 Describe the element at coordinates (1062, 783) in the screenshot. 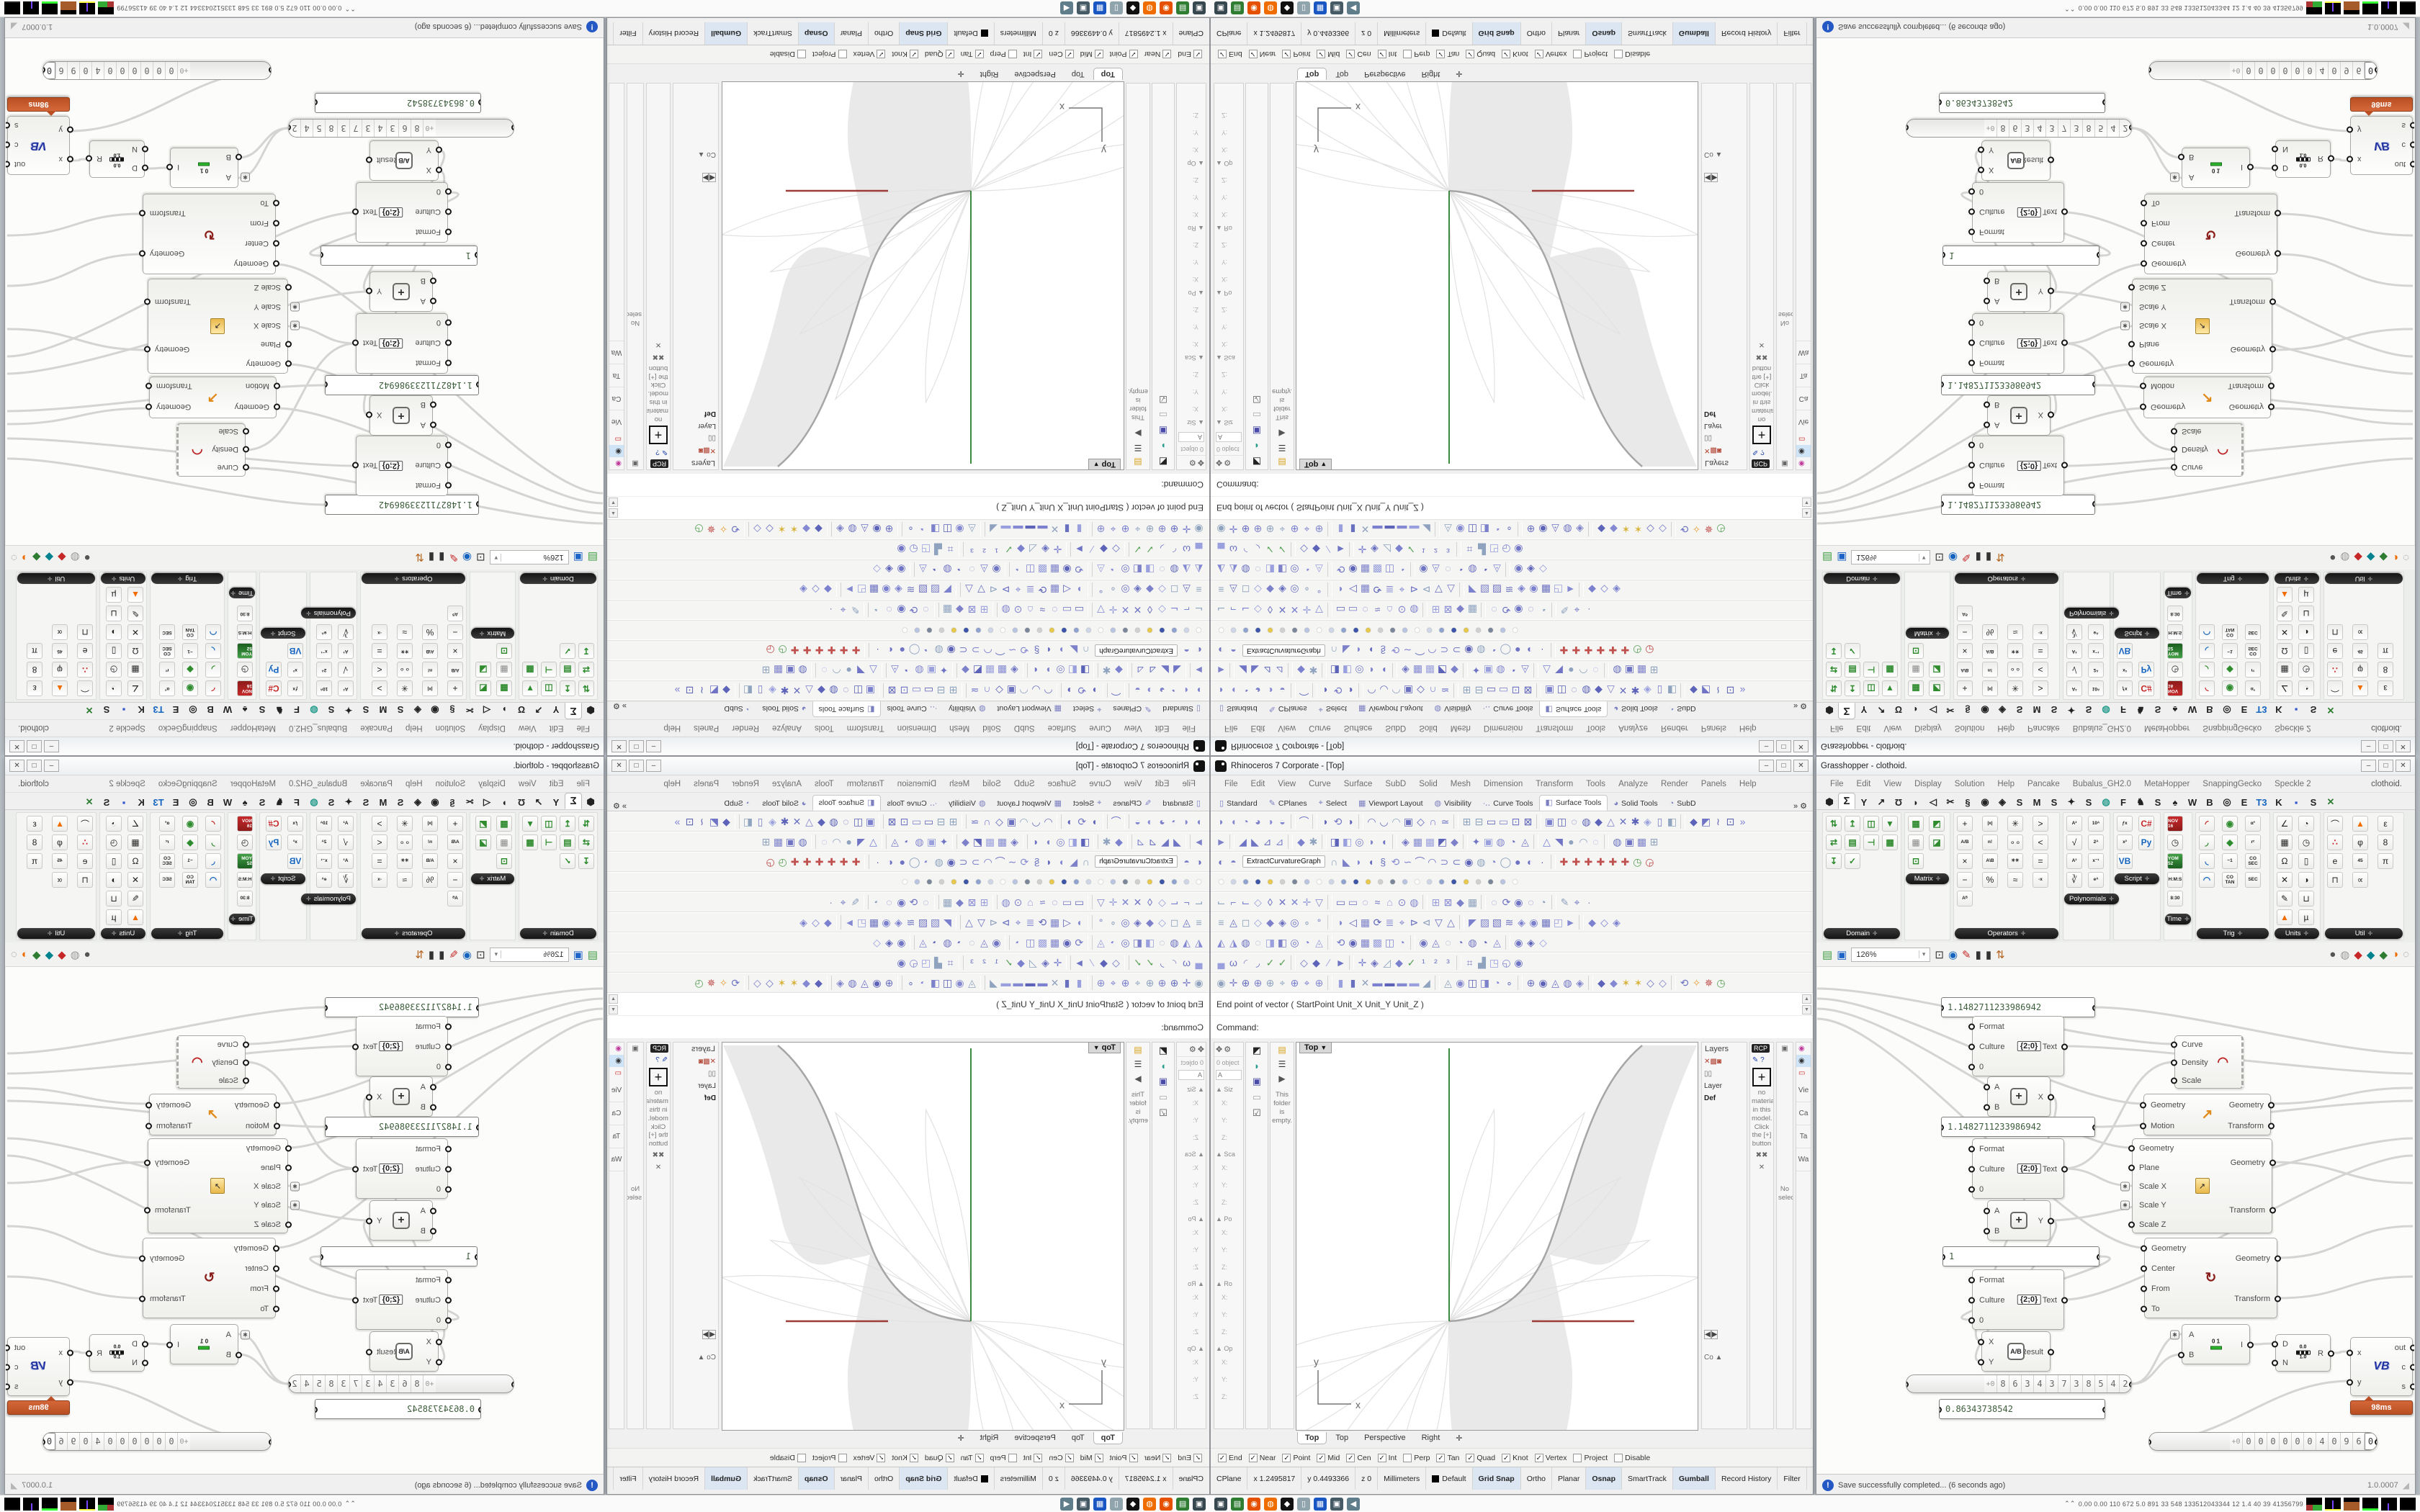

I see `menu-surface: Surface` at that location.